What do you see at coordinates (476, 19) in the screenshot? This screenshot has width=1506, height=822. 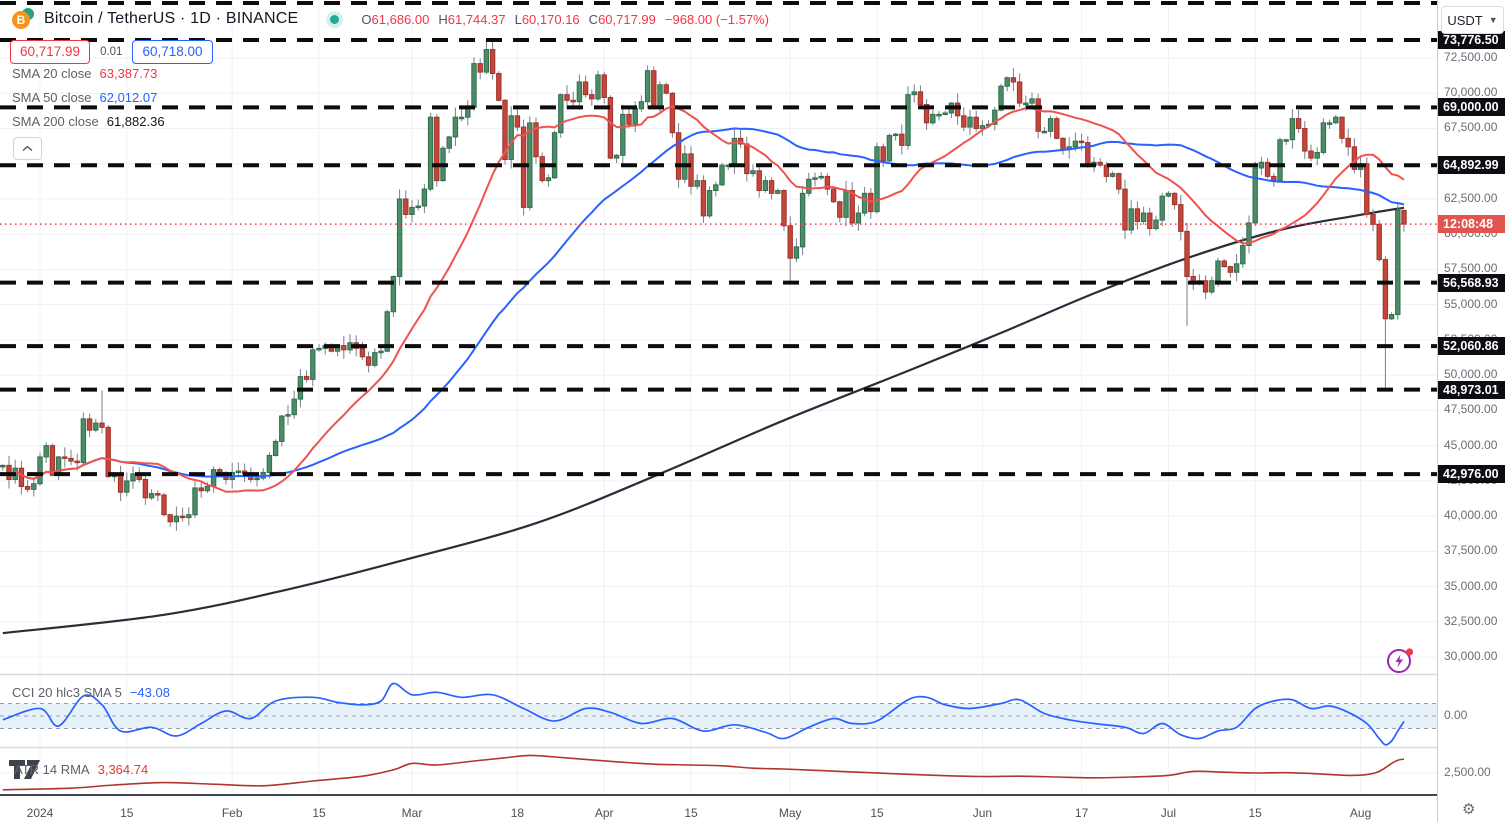 I see `high-value: 61,744.37` at bounding box center [476, 19].